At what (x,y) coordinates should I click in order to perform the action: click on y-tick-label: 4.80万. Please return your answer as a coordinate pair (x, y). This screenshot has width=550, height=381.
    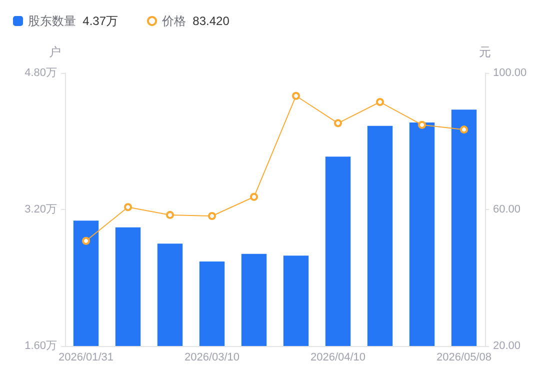
    Looking at the image, I should click on (40, 73).